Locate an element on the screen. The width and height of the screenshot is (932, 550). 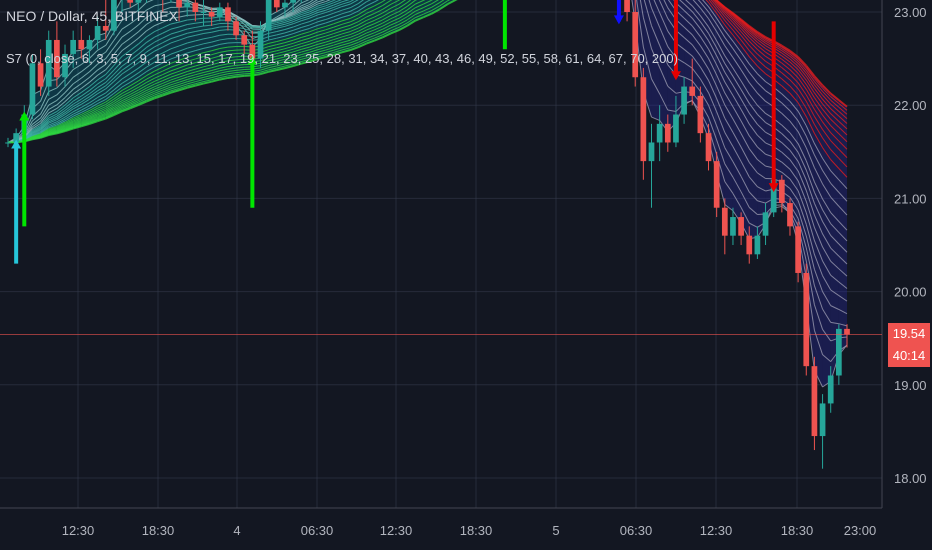
x-tick-label: 23:00 is located at coordinates (860, 530).